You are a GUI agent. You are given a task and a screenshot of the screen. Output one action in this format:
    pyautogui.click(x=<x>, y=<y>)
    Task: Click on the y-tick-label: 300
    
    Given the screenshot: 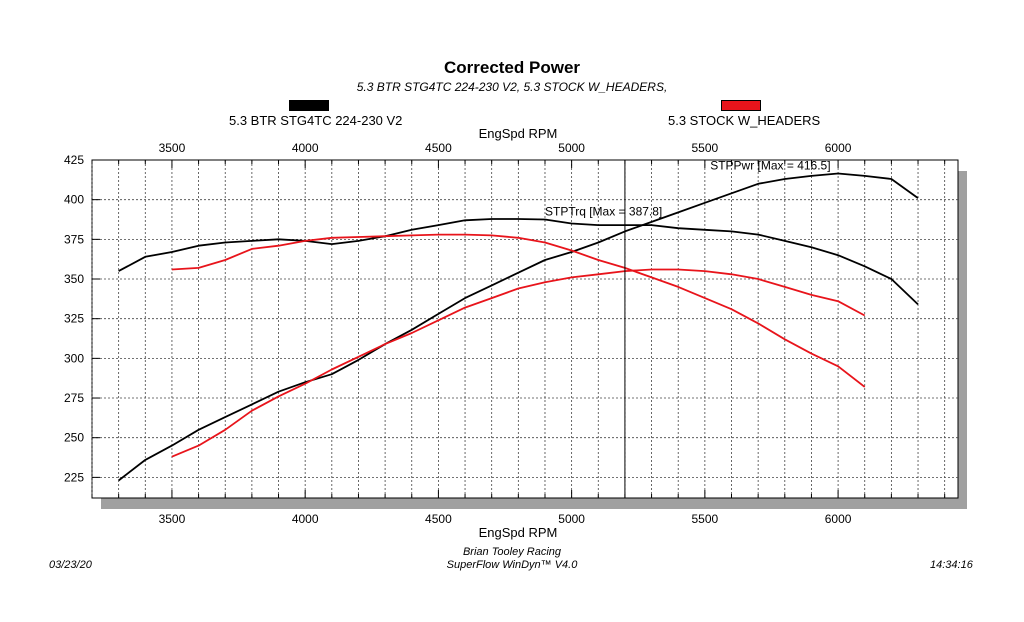 What is the action you would take?
    pyautogui.click(x=74, y=358)
    